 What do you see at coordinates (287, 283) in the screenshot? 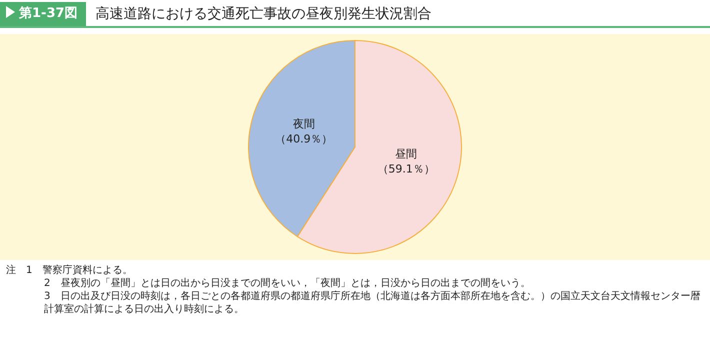
I see `text: 2 昼夜別の「昼間」とは日の出から日没までの間をいい，「夜間」とは，日没から日の出までの間をいう。` at bounding box center [287, 283].